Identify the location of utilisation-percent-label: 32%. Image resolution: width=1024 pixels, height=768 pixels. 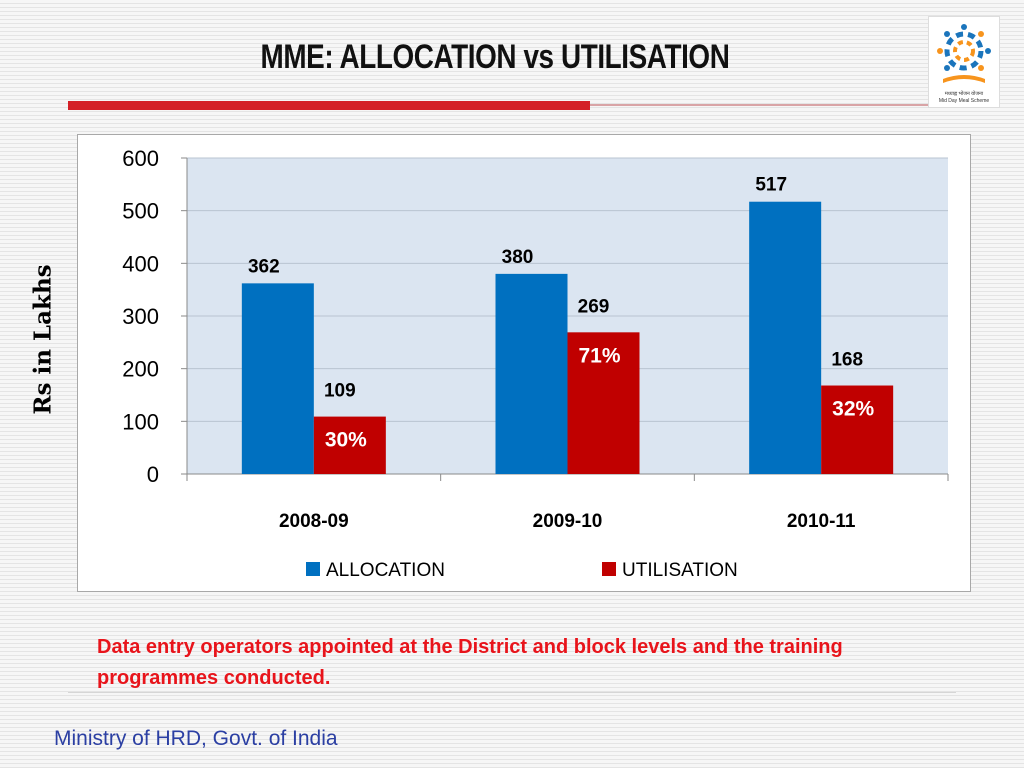
(853, 409).